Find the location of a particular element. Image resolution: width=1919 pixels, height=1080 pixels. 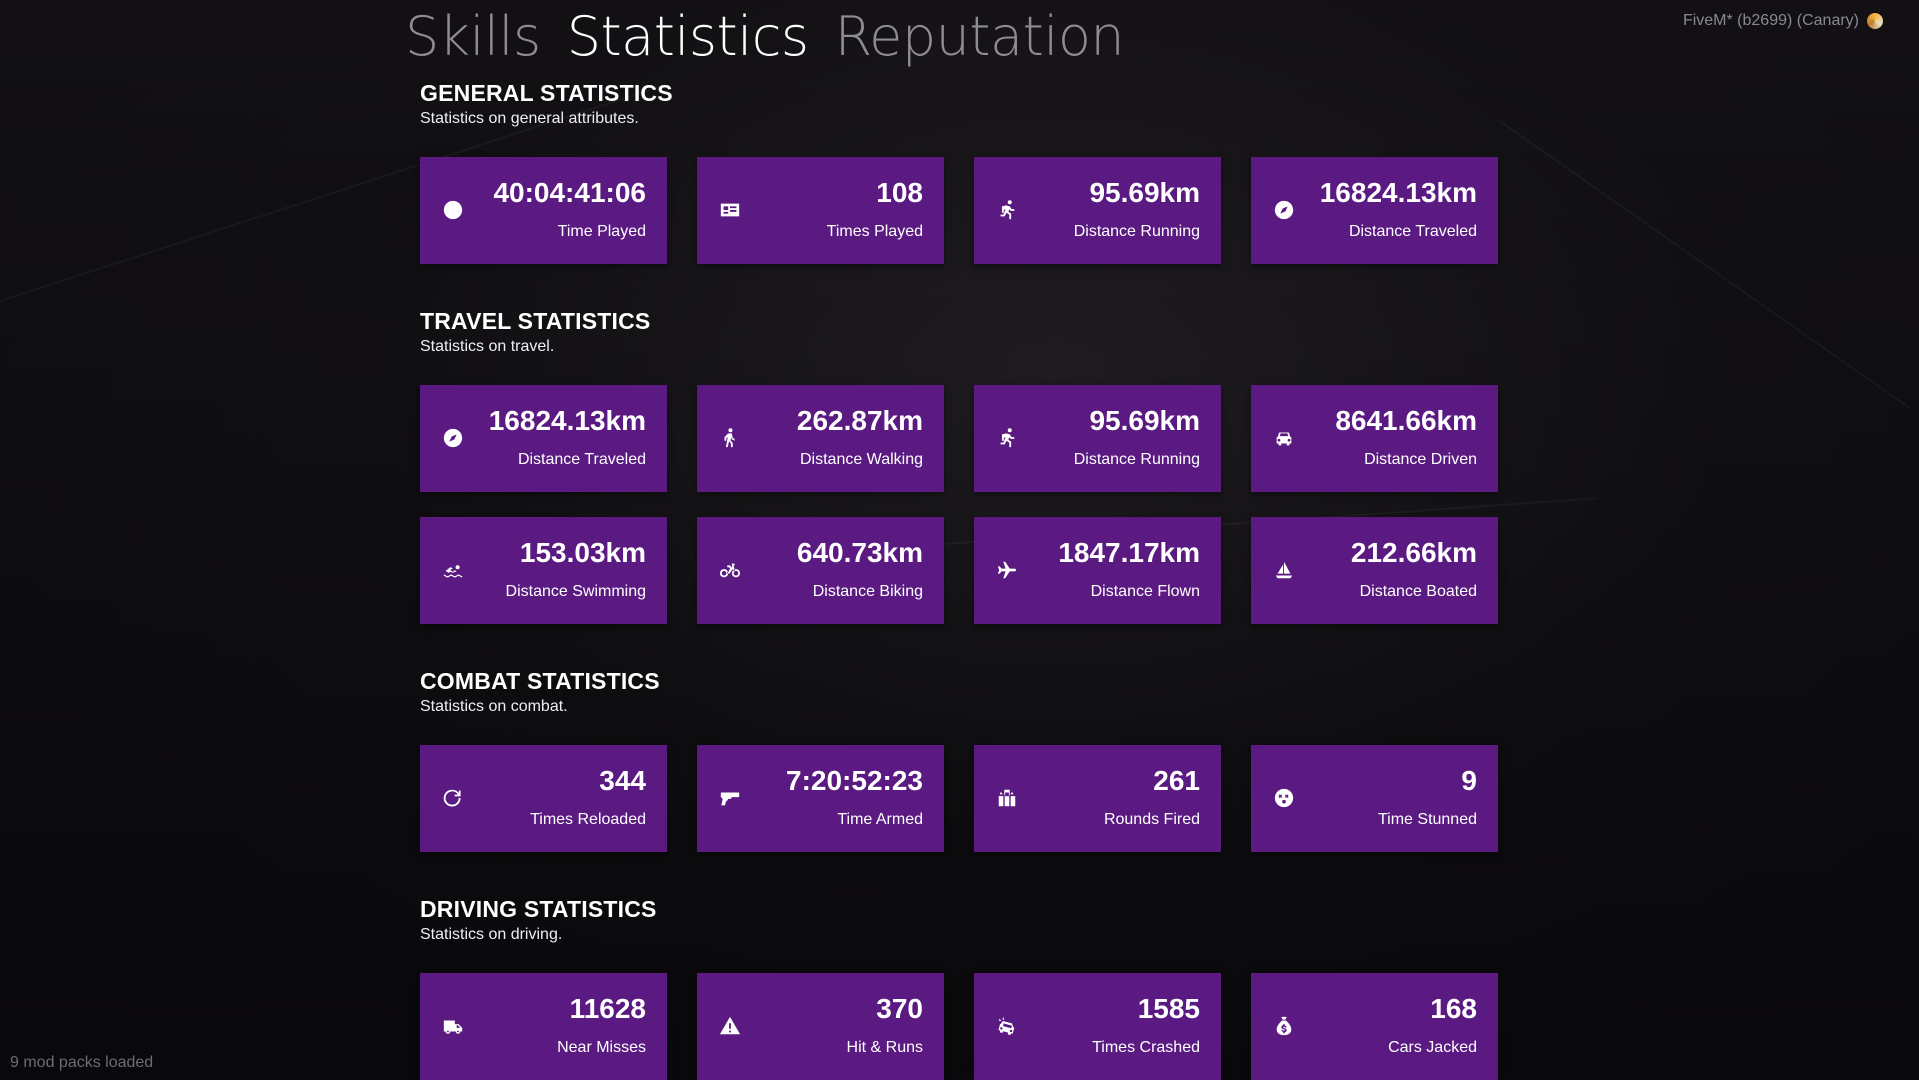

stat-label: Times Reloaded is located at coordinates (588, 820).